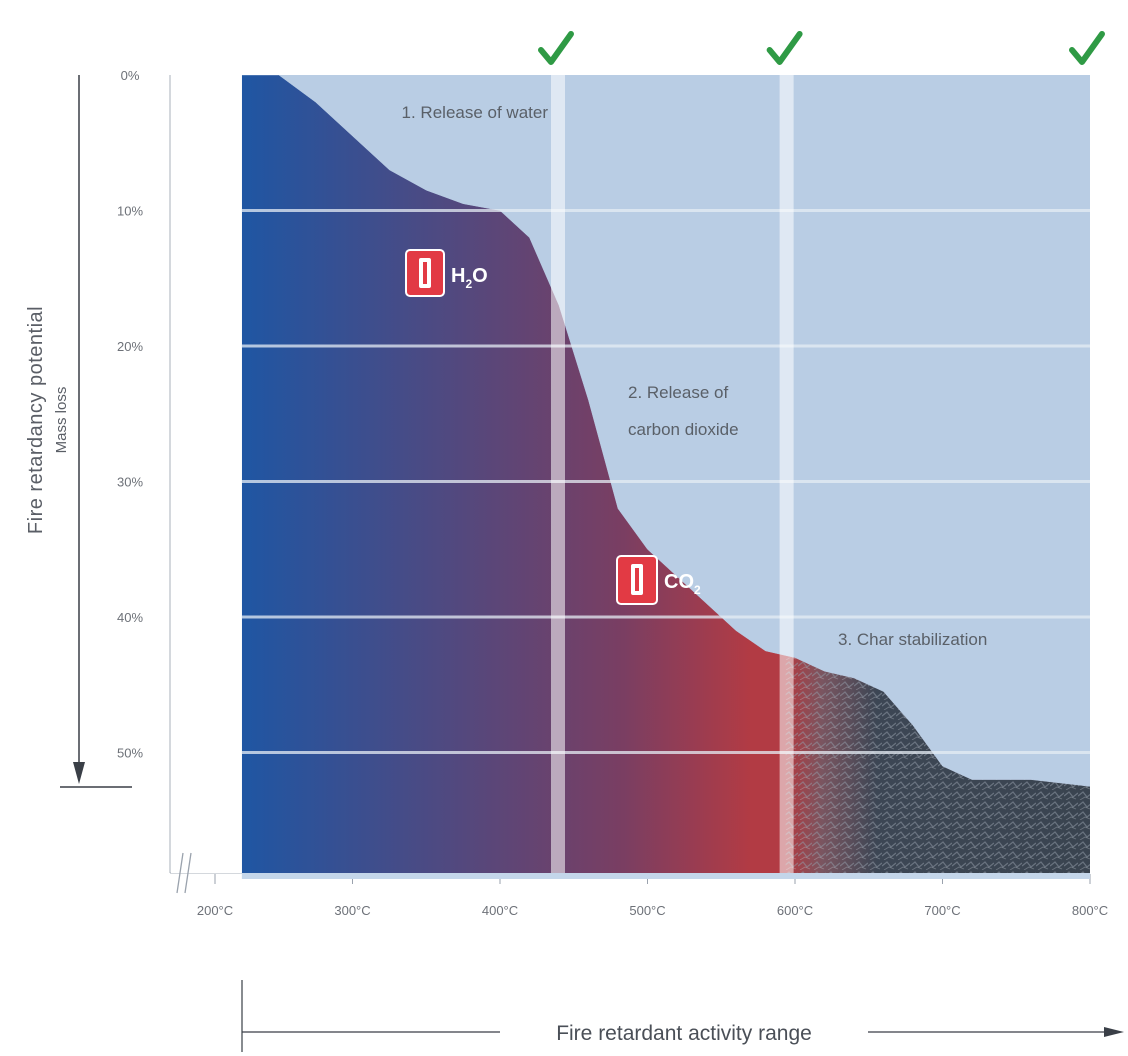 The height and width of the screenshot is (1056, 1128). What do you see at coordinates (130, 482) in the screenshot?
I see `y-tick-label: 30%` at bounding box center [130, 482].